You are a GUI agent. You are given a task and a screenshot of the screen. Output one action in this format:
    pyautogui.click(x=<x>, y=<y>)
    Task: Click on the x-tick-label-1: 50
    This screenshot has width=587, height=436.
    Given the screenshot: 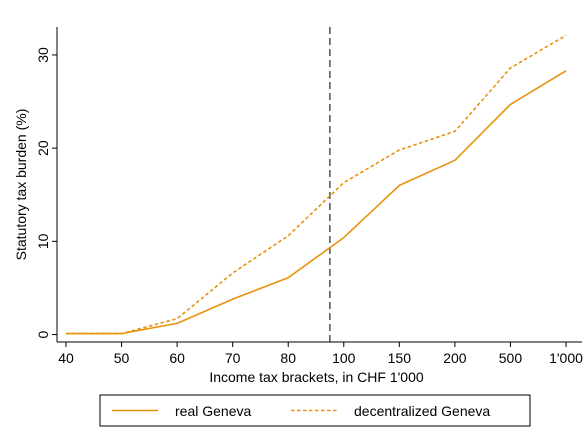 What is the action you would take?
    pyautogui.click(x=122, y=358)
    